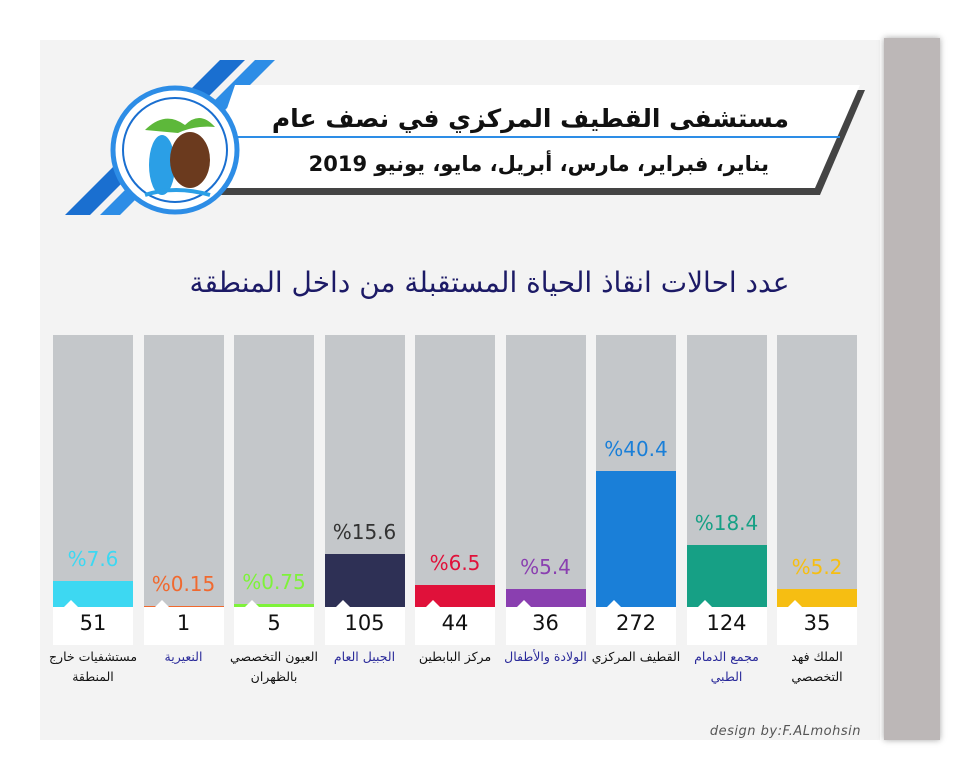 This screenshot has width=979, height=779. I want to click on value-label: %7.6, so click(93, 559).